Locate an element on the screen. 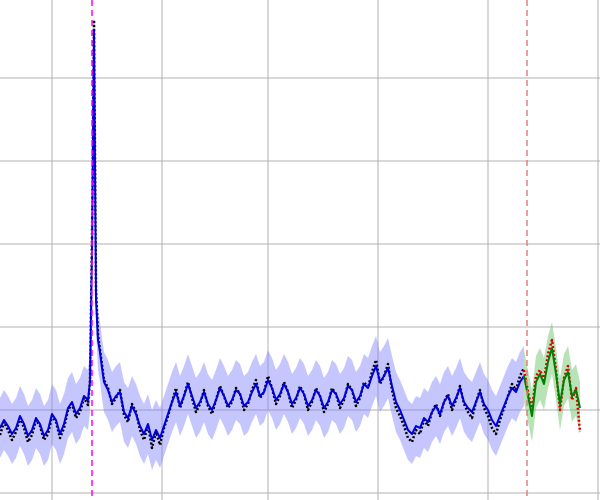 This screenshot has width=600, height=500. band-forecast is located at coordinates (552, 382).